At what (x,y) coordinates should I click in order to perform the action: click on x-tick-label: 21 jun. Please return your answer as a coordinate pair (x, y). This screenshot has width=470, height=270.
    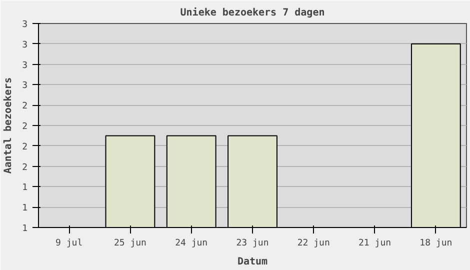
    Looking at the image, I should click on (375, 243).